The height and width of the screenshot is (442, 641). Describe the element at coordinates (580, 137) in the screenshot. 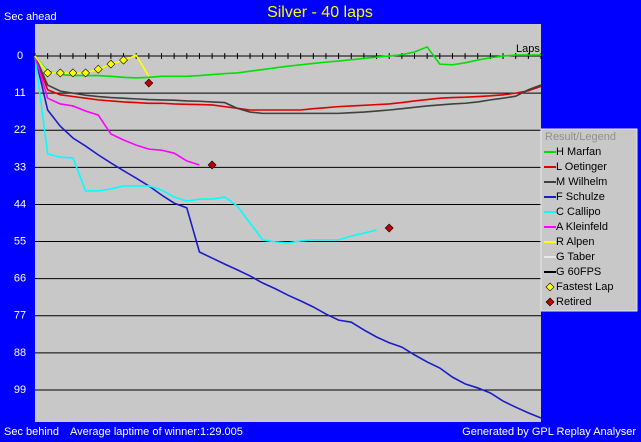

I see `legend-title: Result/Legend` at that location.